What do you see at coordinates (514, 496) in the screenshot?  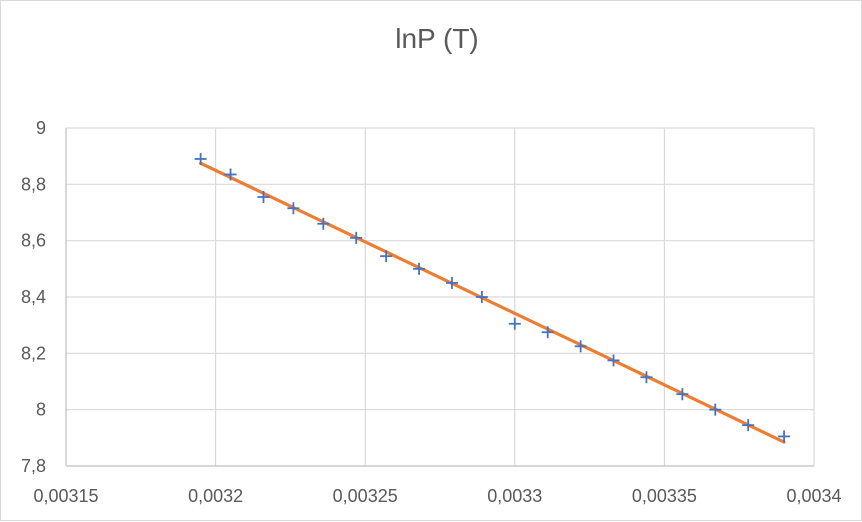 I see `x-tick-label: 0,0033` at bounding box center [514, 496].